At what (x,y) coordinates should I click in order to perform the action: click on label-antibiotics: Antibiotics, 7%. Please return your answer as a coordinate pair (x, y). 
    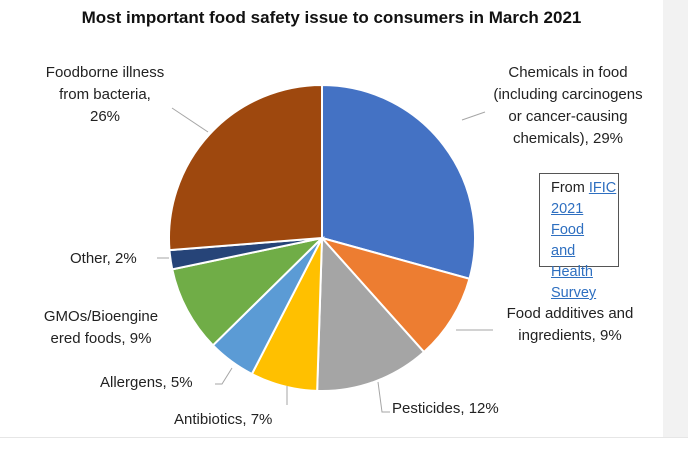
    Looking at the image, I should click on (223, 419).